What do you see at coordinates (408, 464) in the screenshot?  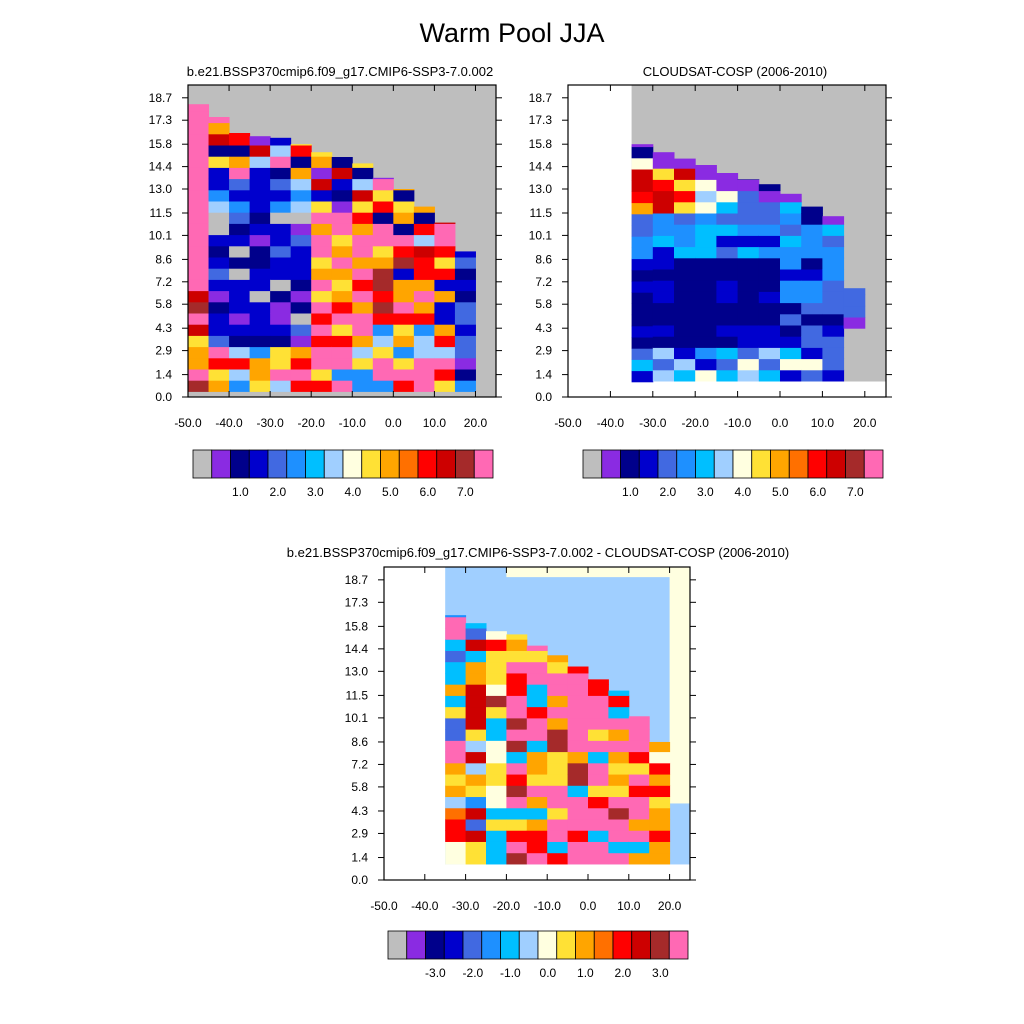 I see `colorbar-1-box` at bounding box center [408, 464].